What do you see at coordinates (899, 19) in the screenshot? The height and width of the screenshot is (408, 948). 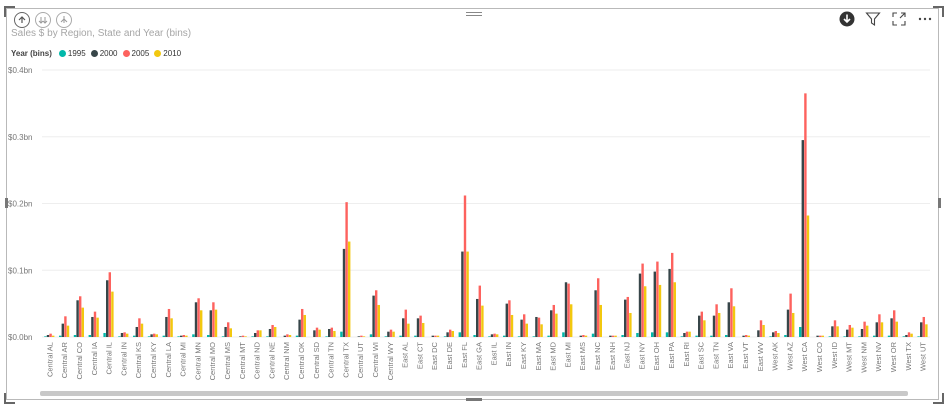 I see `focus-mode-icon` at bounding box center [899, 19].